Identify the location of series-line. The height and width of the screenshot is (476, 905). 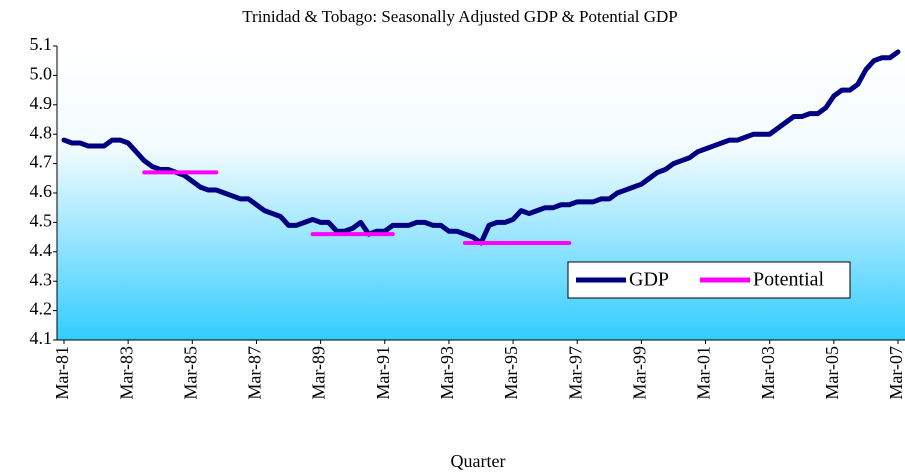
(357, 207).